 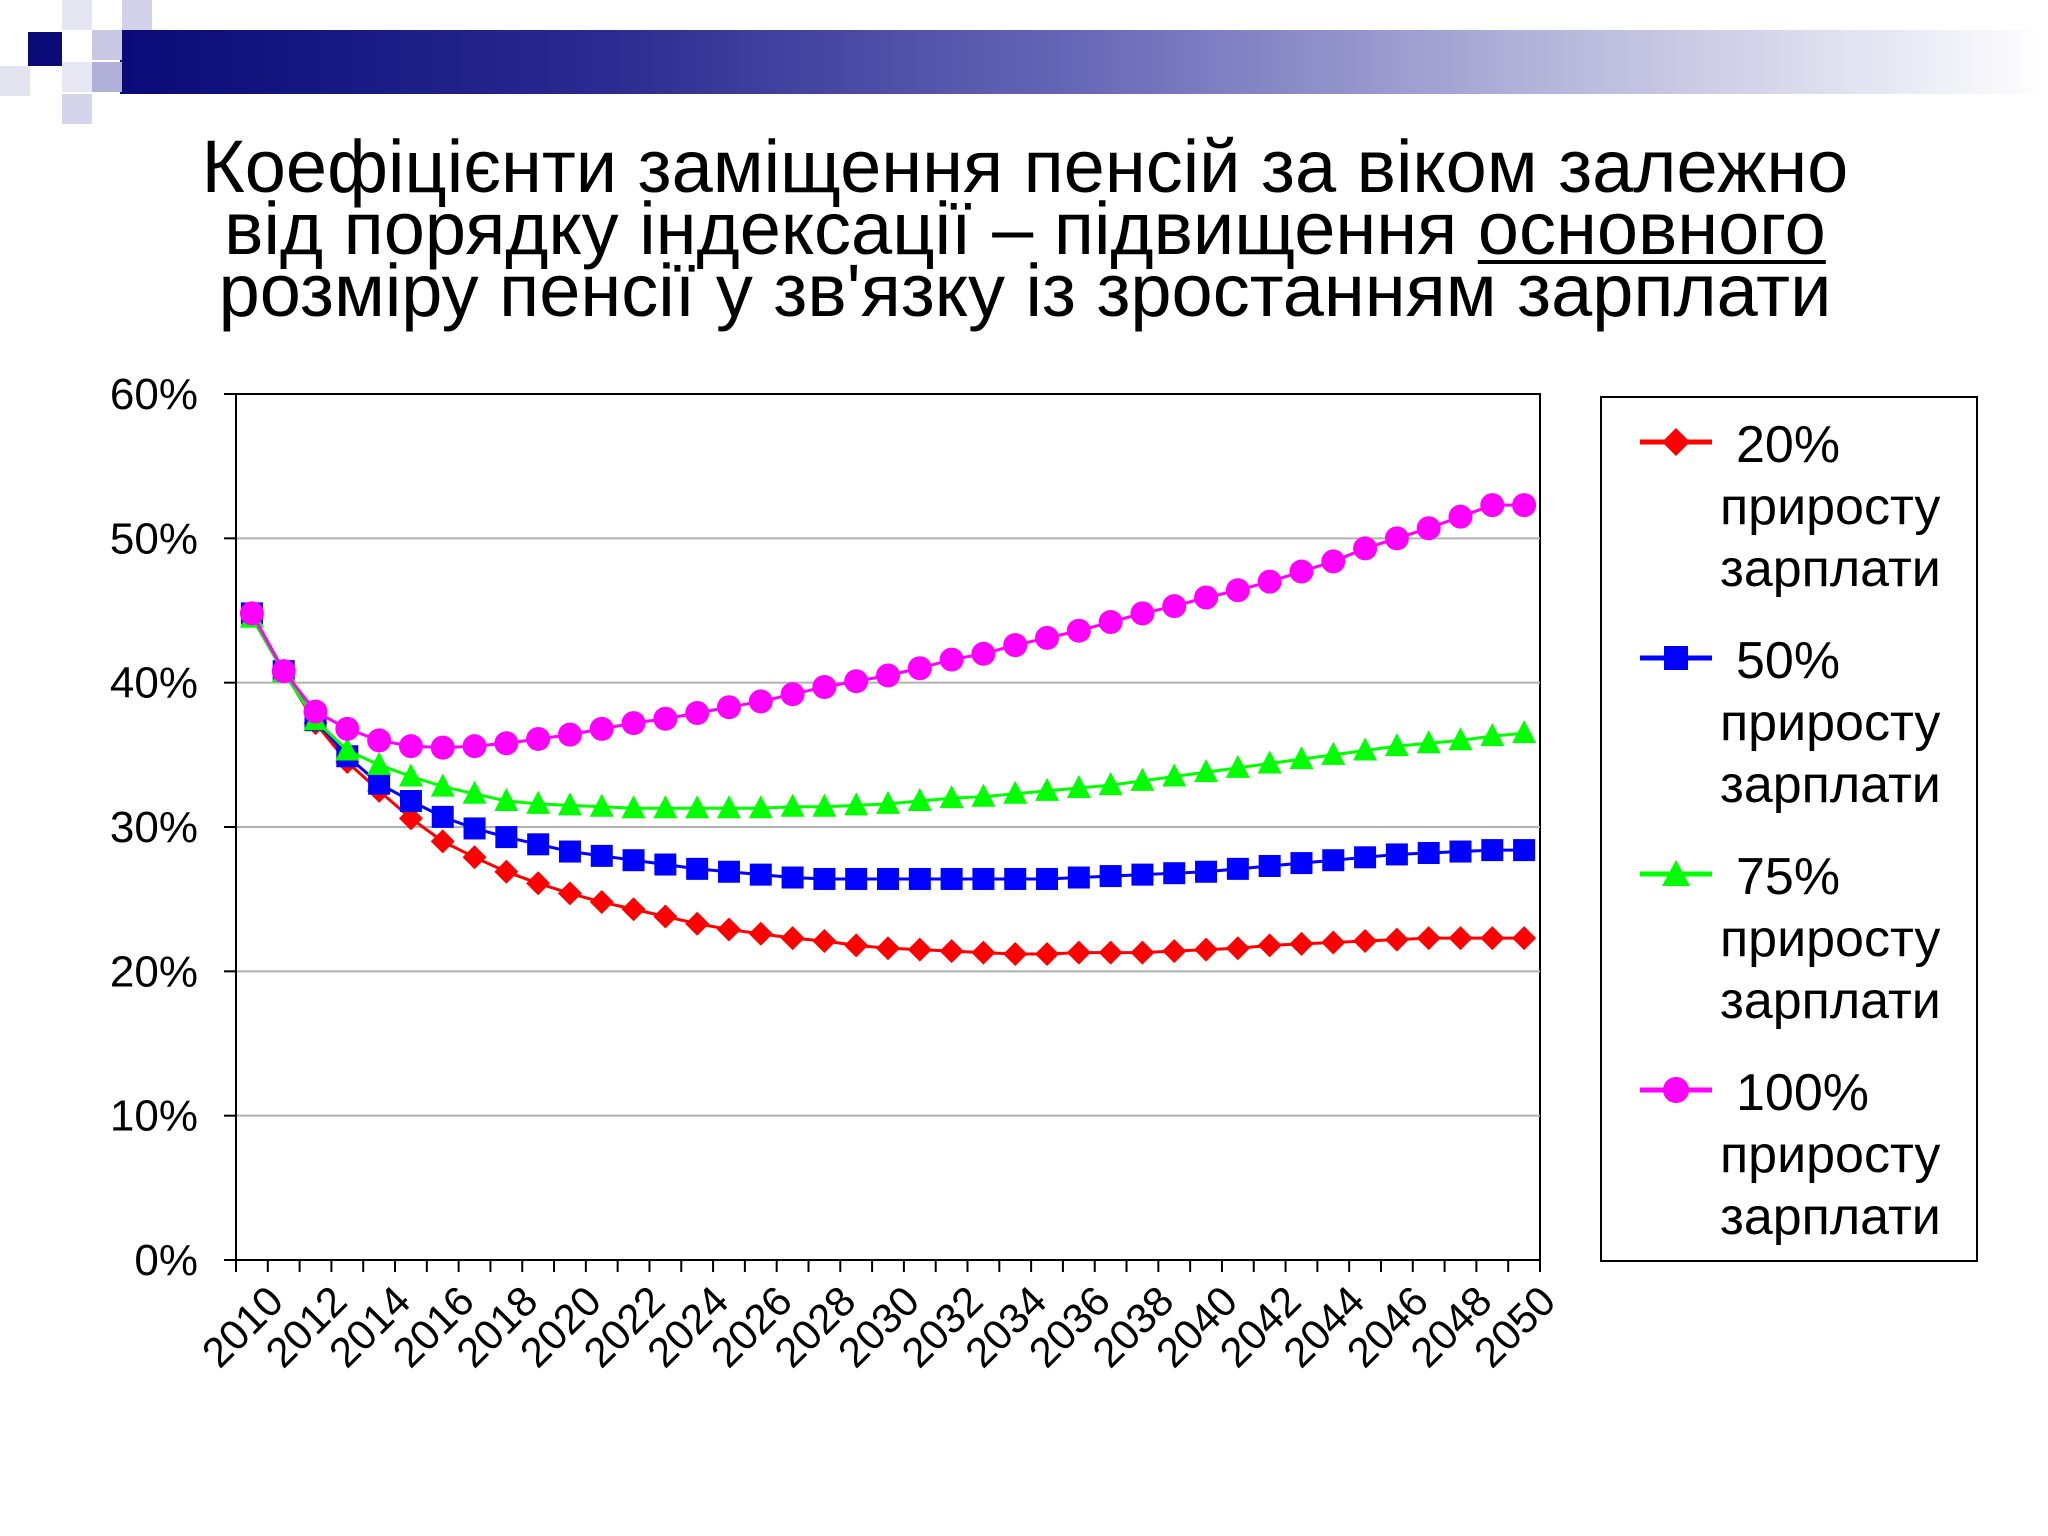 I want to click on legend-label-pct: 75%, so click(x=1788, y=877).